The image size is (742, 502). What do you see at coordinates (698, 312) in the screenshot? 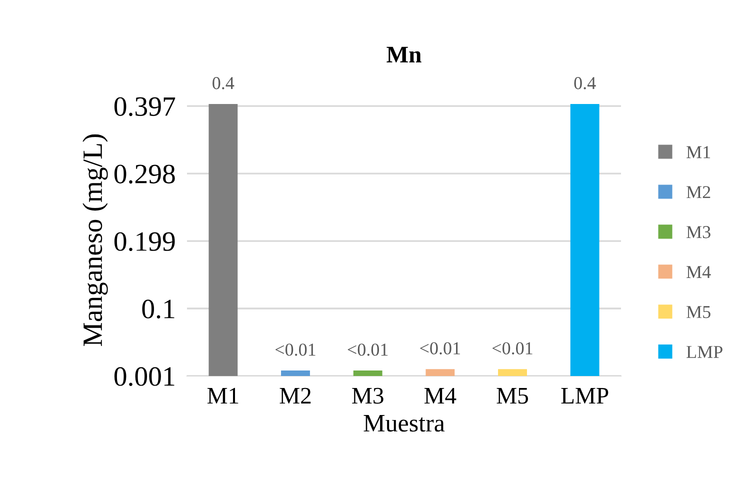
I see `legend-label: M5` at bounding box center [698, 312].